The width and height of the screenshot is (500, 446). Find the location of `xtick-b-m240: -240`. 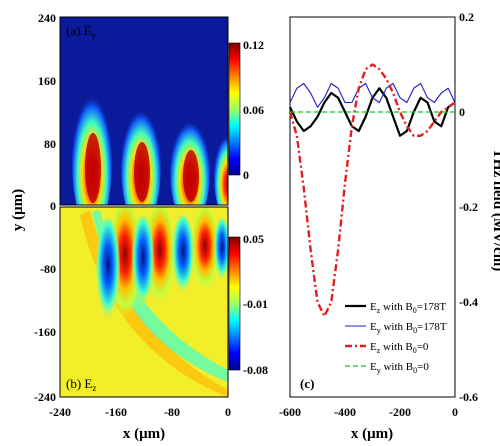

xtick-b-m240: -240 is located at coordinates (60, 412).